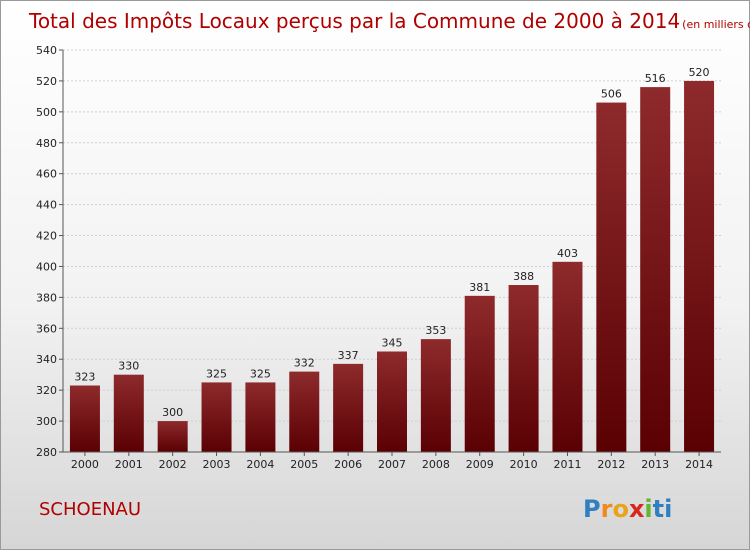  I want to click on logo-letter: o, so click(620, 509).